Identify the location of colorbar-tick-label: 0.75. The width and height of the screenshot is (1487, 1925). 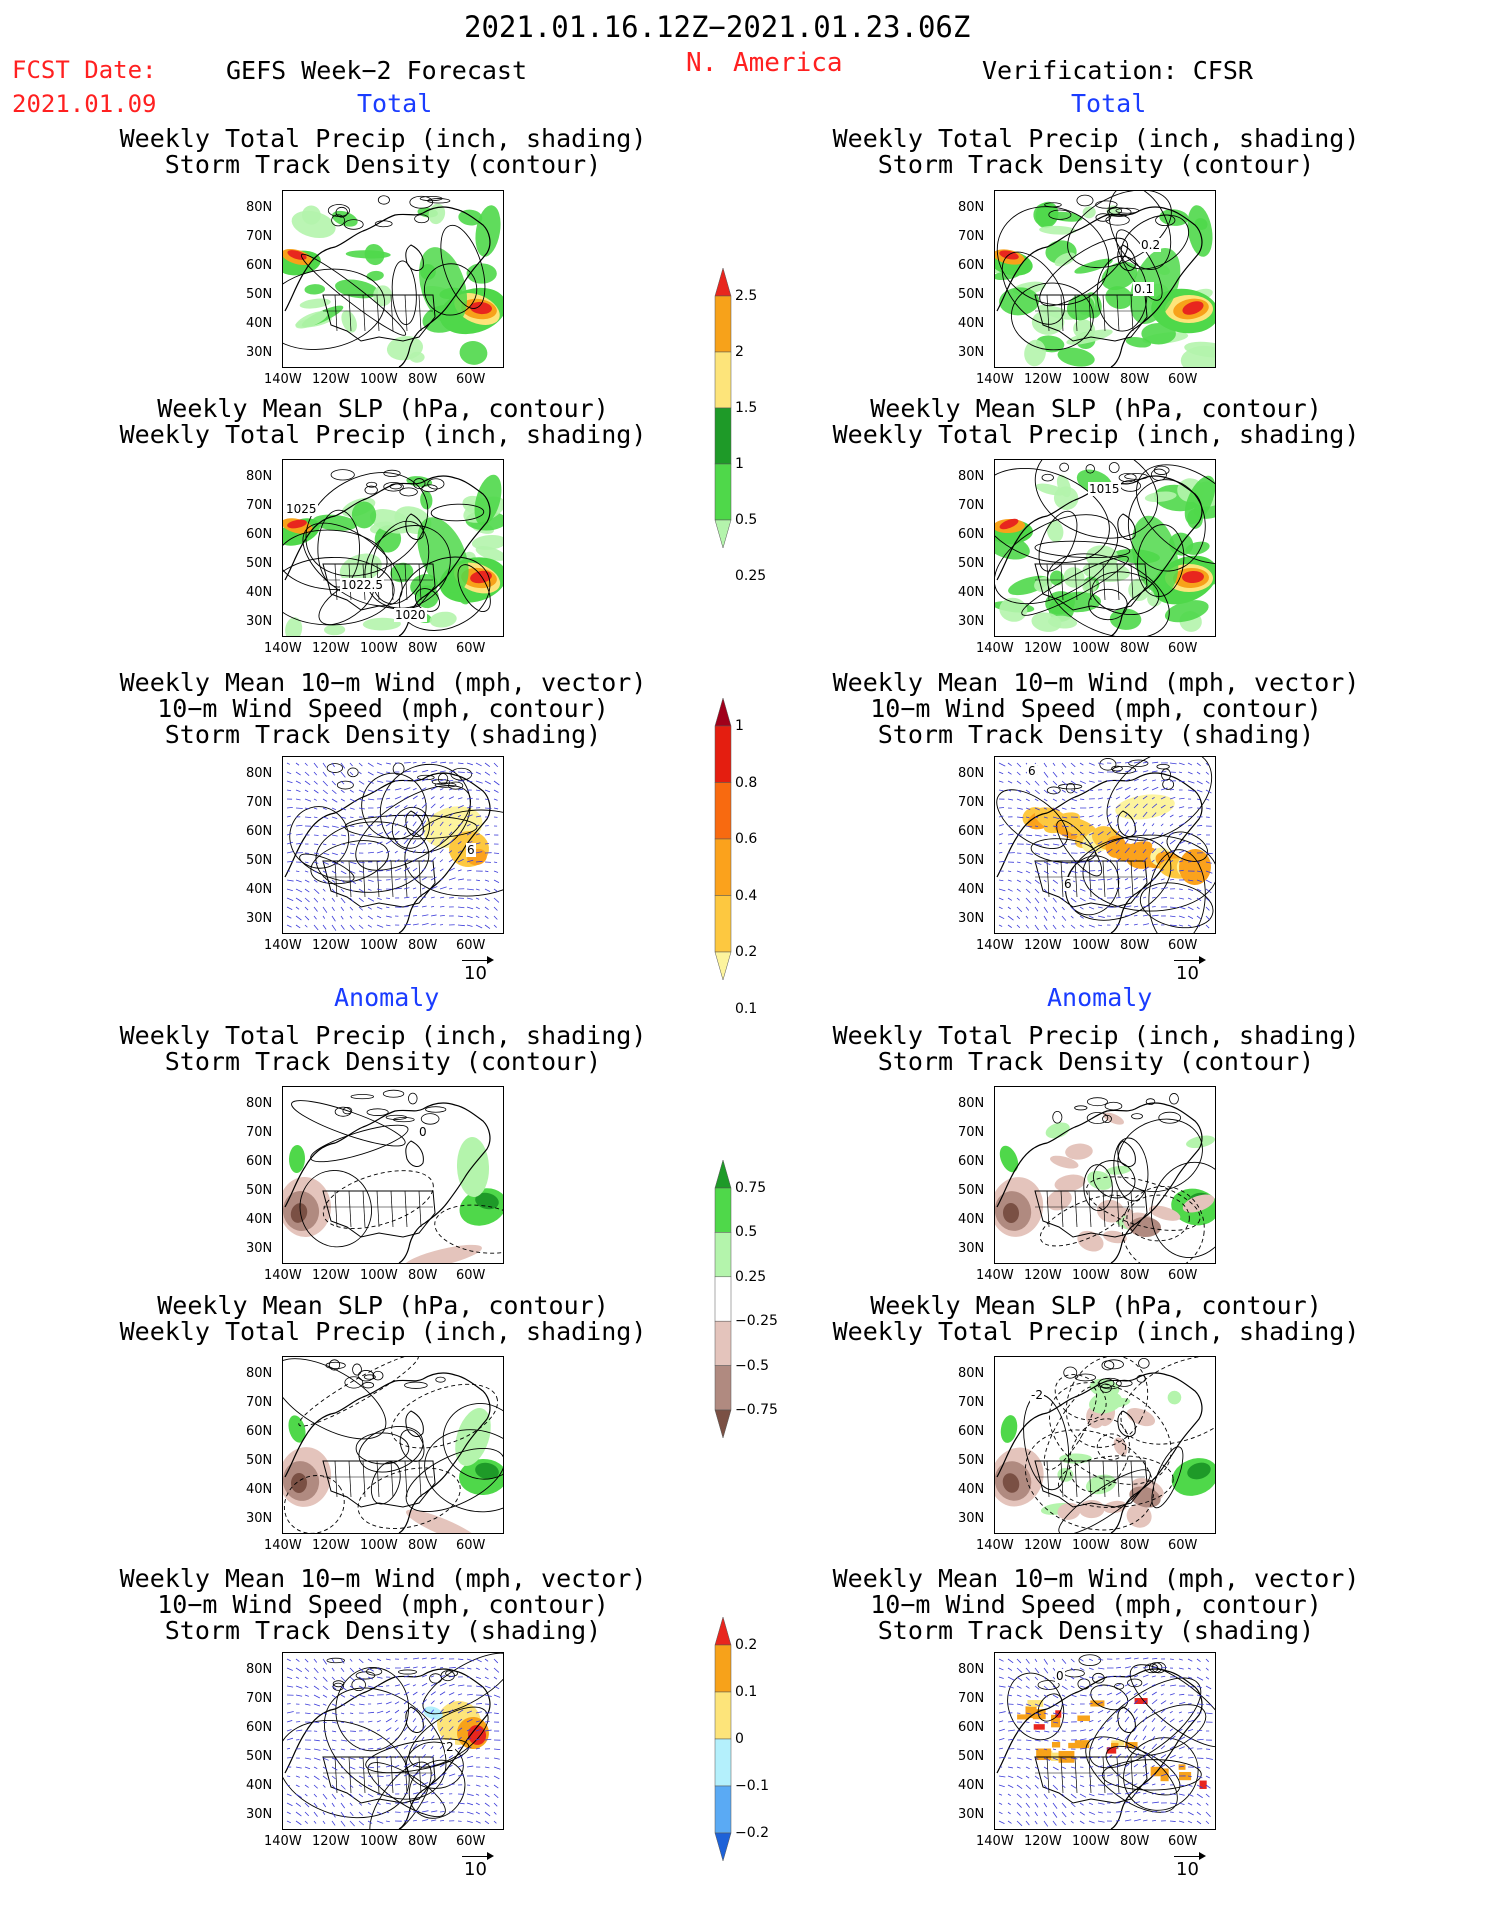
(751, 1188).